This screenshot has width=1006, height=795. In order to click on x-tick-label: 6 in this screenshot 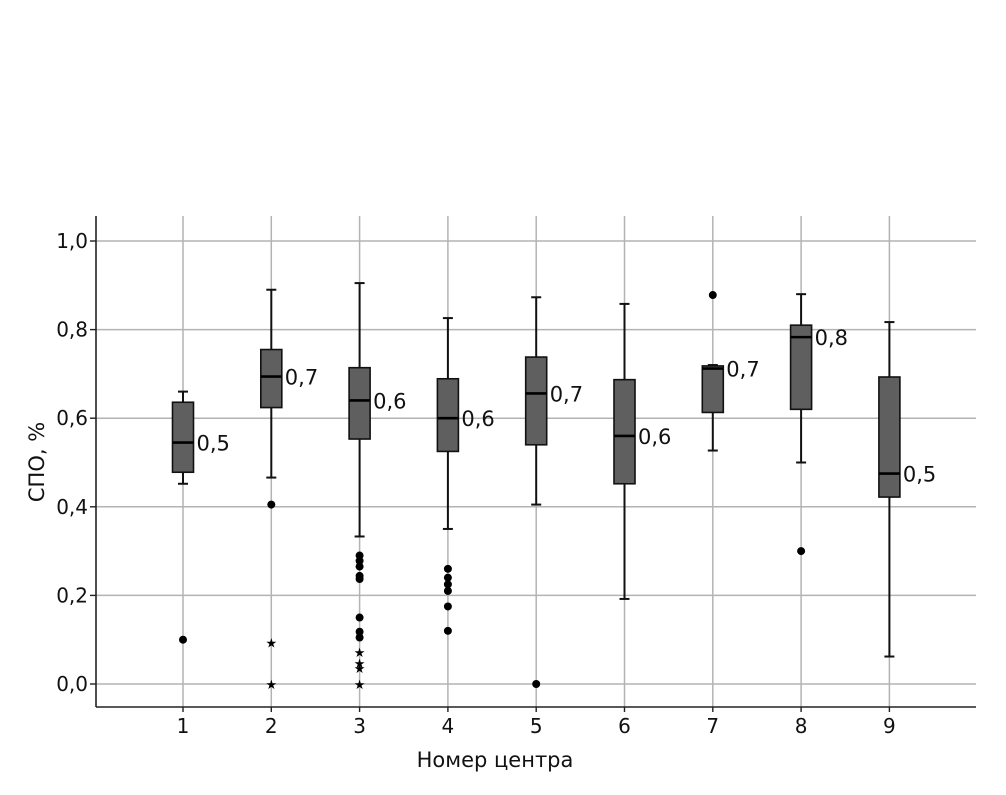, I will do `click(624, 726)`.